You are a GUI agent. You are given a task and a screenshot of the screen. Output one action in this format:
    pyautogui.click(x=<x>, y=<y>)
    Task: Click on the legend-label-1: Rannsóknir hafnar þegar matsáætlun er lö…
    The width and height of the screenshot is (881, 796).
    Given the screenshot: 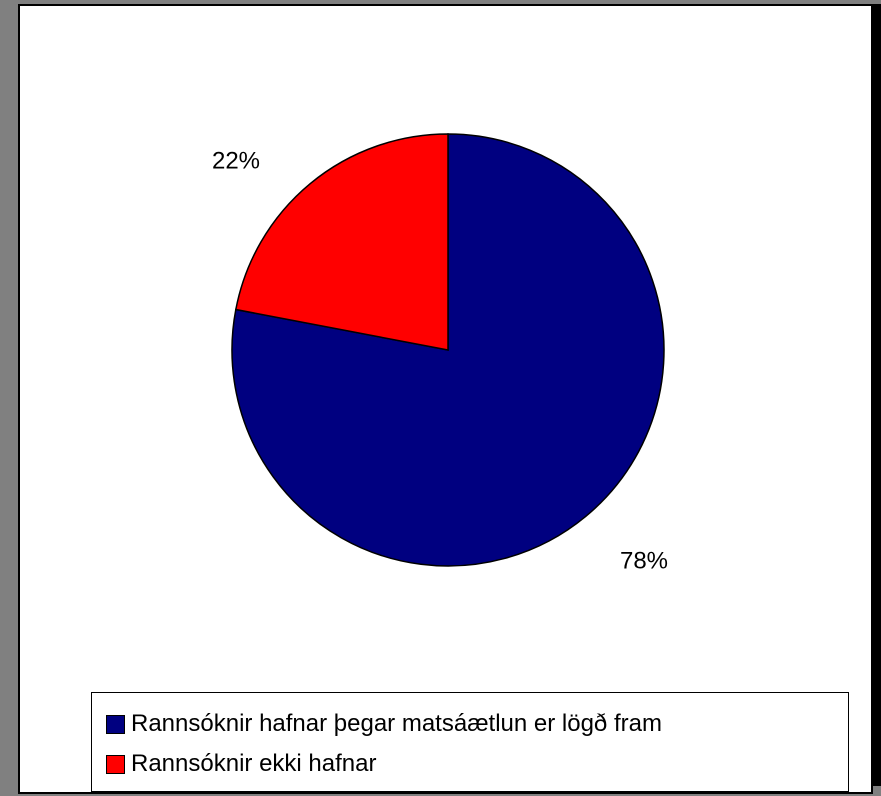 What is the action you would take?
    pyautogui.click(x=396, y=723)
    